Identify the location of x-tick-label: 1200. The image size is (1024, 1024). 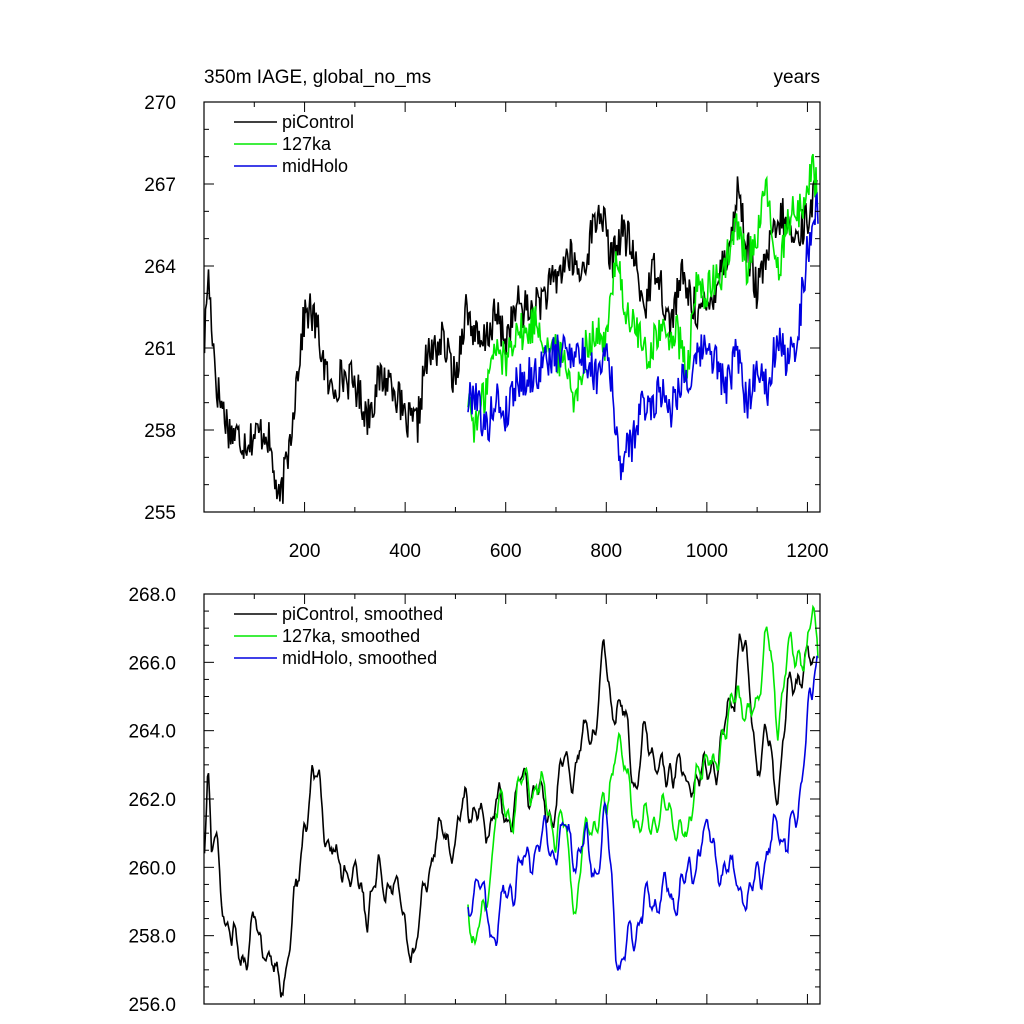
(807, 551).